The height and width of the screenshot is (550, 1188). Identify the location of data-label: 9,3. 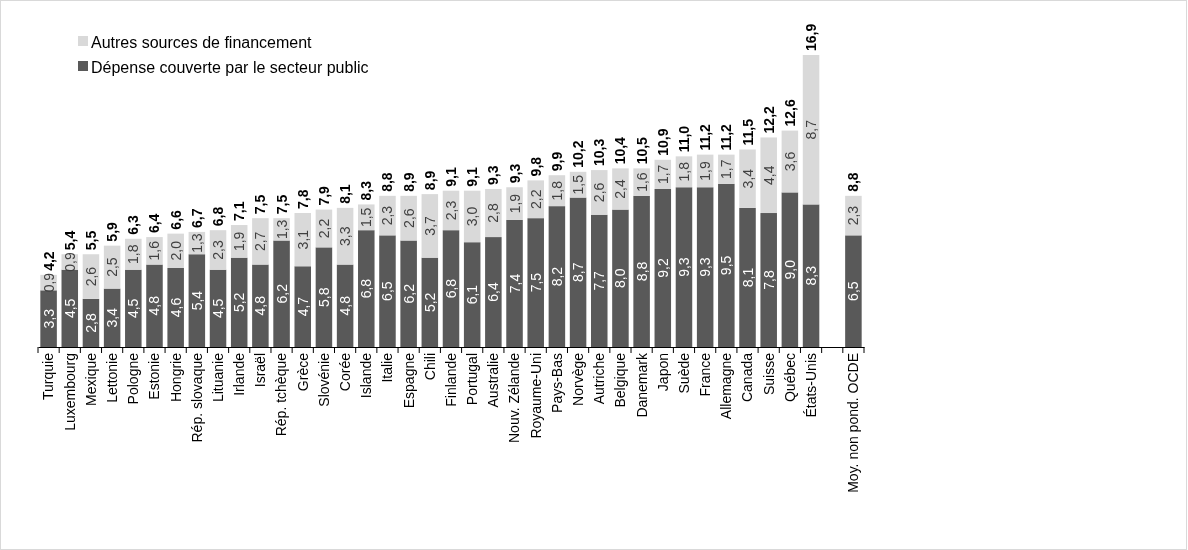
(683, 267).